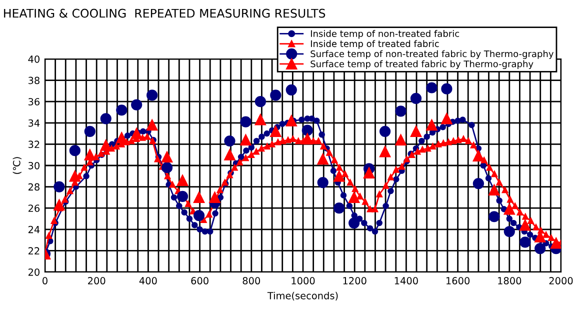 The image size is (577, 319). Describe the element at coordinates (34, 59) in the screenshot. I see `y-tick-label: 40` at that location.